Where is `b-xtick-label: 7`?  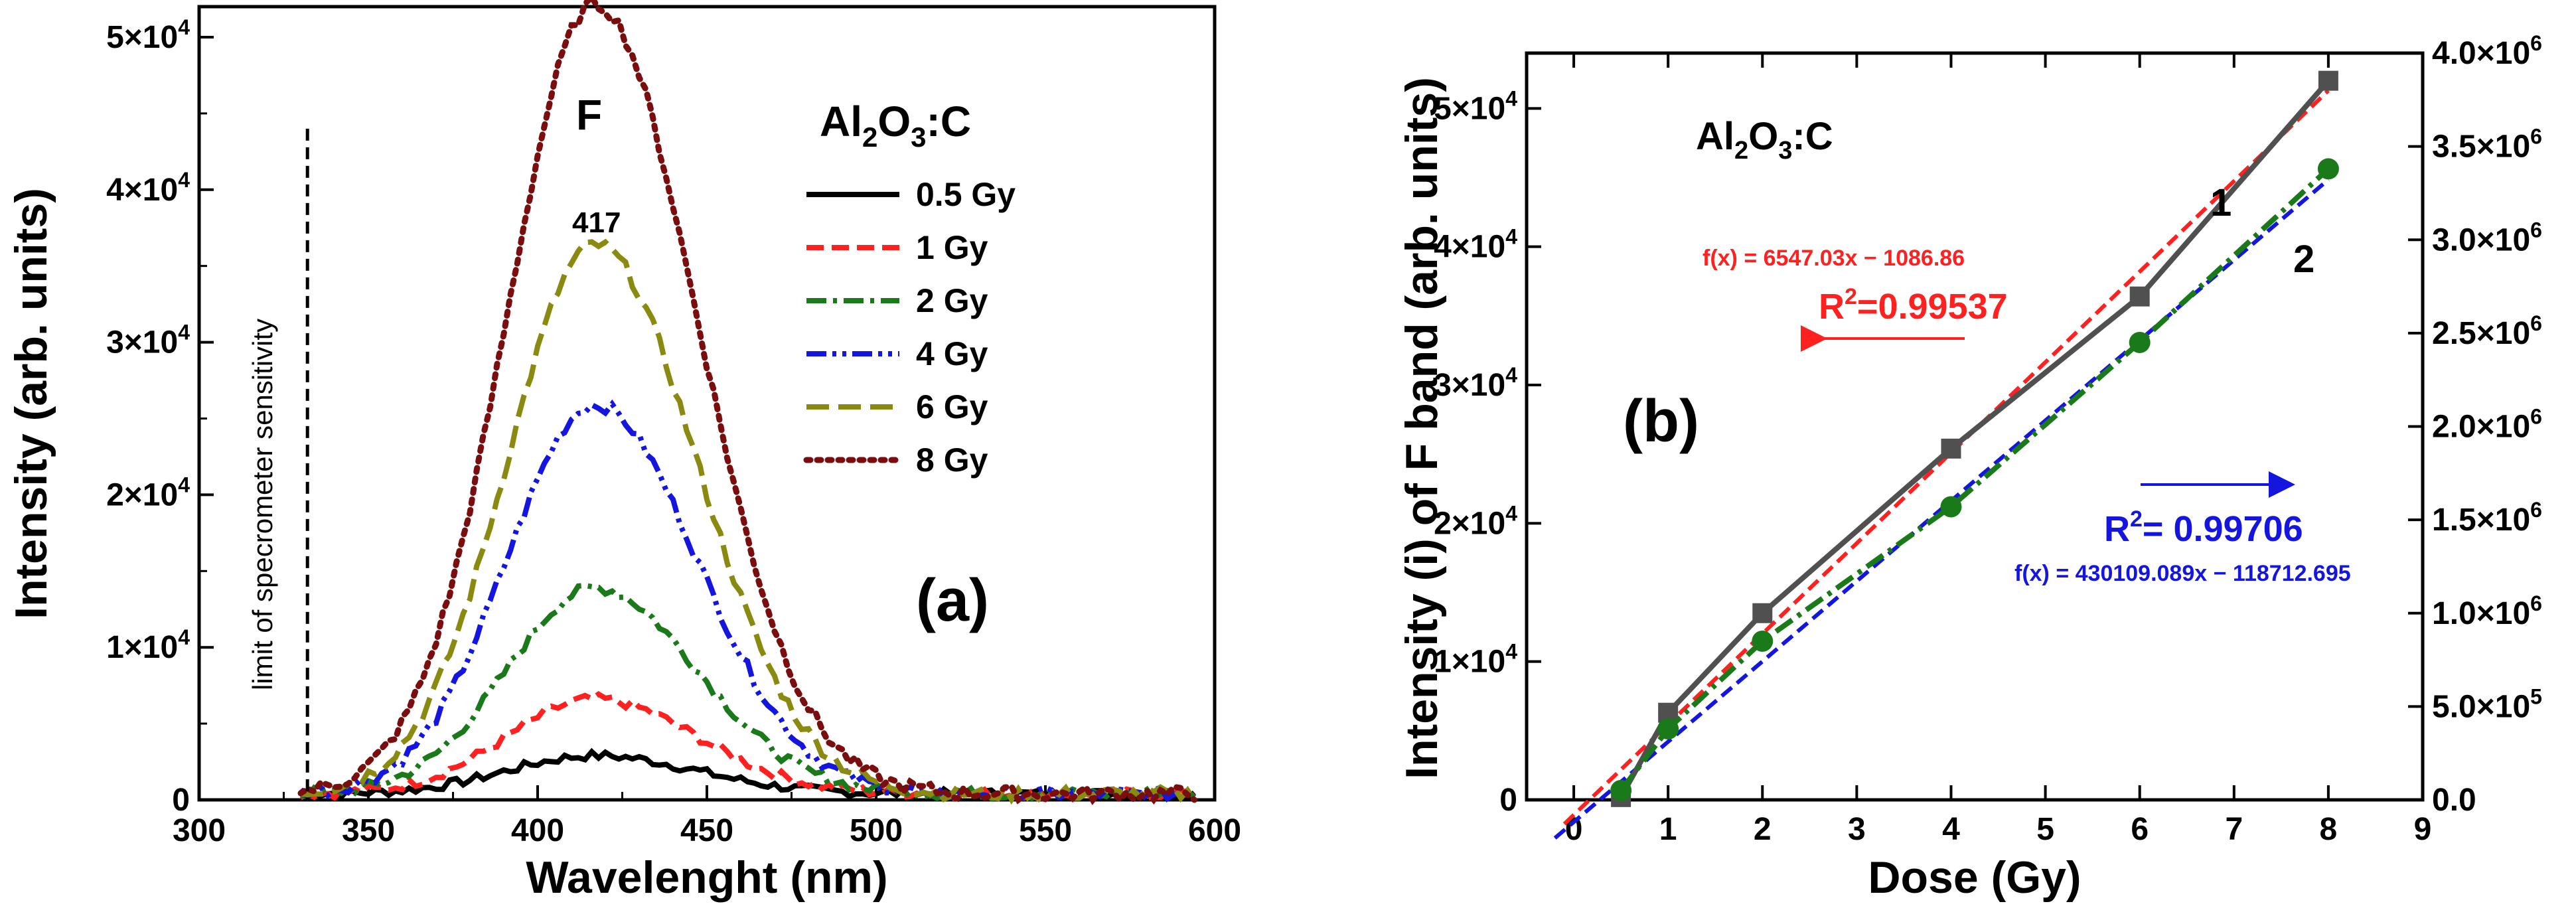 b-xtick-label: 7 is located at coordinates (2234, 829).